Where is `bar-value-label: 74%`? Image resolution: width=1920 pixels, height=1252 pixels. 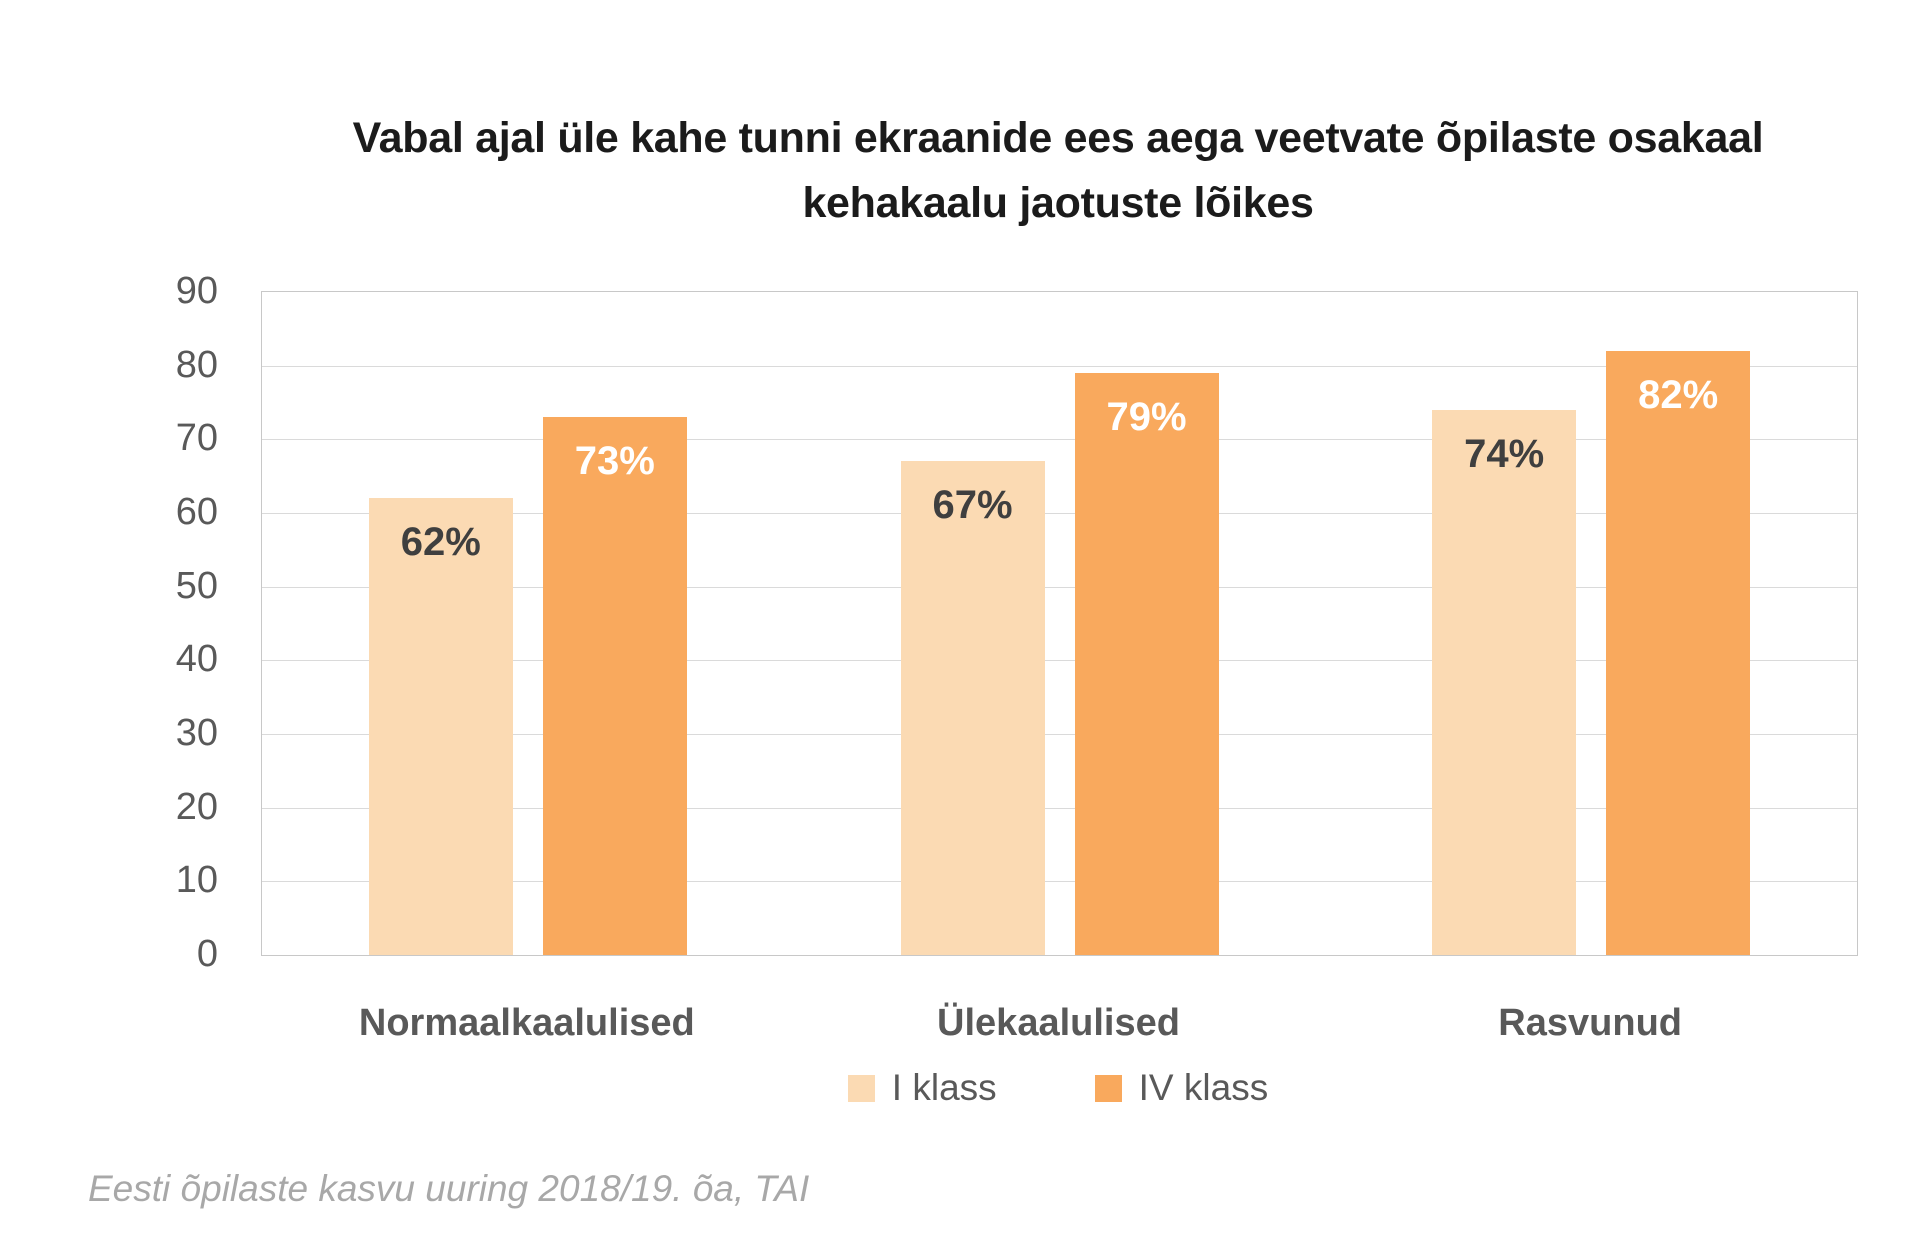
bar-value-label: 74% is located at coordinates (1504, 453).